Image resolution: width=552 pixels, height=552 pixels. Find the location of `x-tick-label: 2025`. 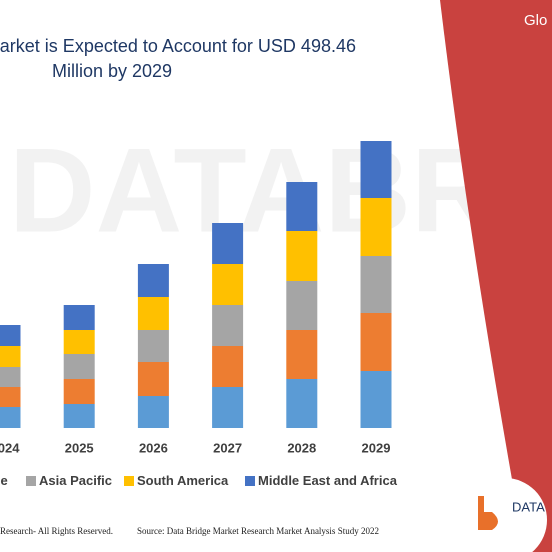

x-tick-label: 2025 is located at coordinates (79, 447).